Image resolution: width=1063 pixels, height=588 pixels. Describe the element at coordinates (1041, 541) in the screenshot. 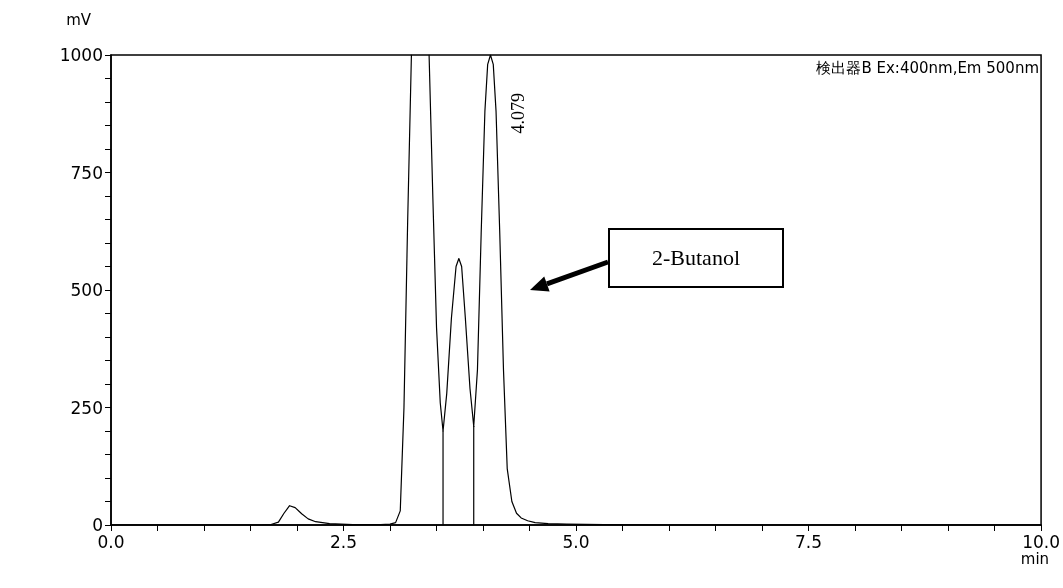

I see `x-tick-label: 10.0` at that location.